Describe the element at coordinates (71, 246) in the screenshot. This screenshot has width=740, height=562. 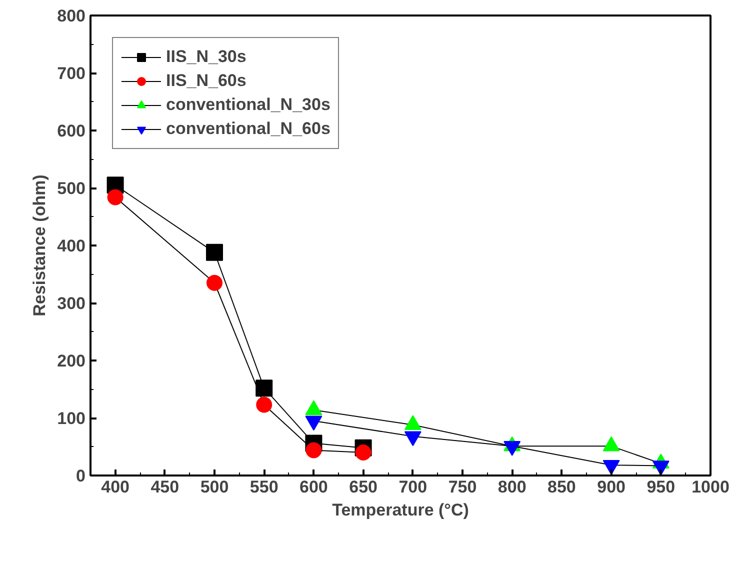
I see `y-tick-label: 400` at that location.